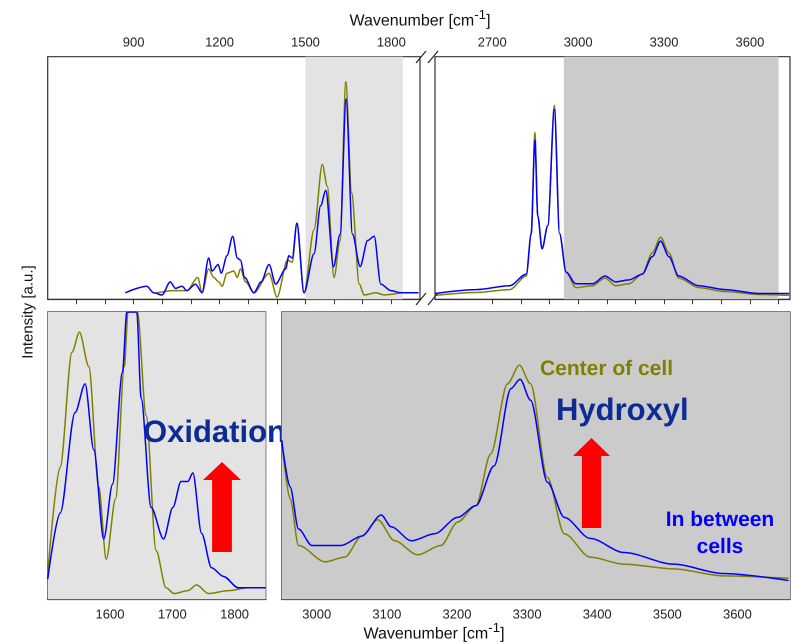 Image resolution: width=791 pixels, height=643 pixels. I want to click on x-tick-label: 3500, so click(667, 614).